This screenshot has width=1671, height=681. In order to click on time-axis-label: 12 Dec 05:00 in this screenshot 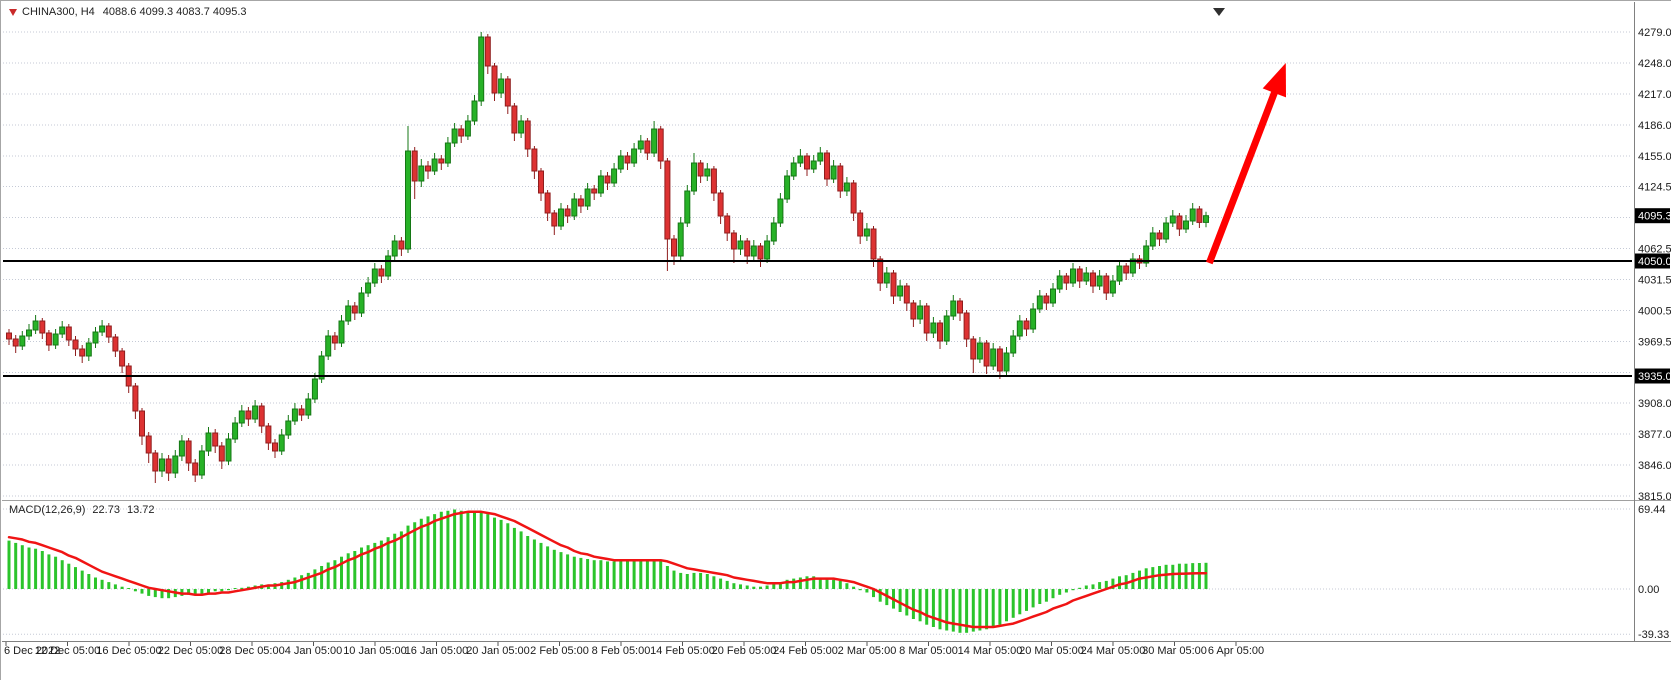, I will do `click(67, 651)`.